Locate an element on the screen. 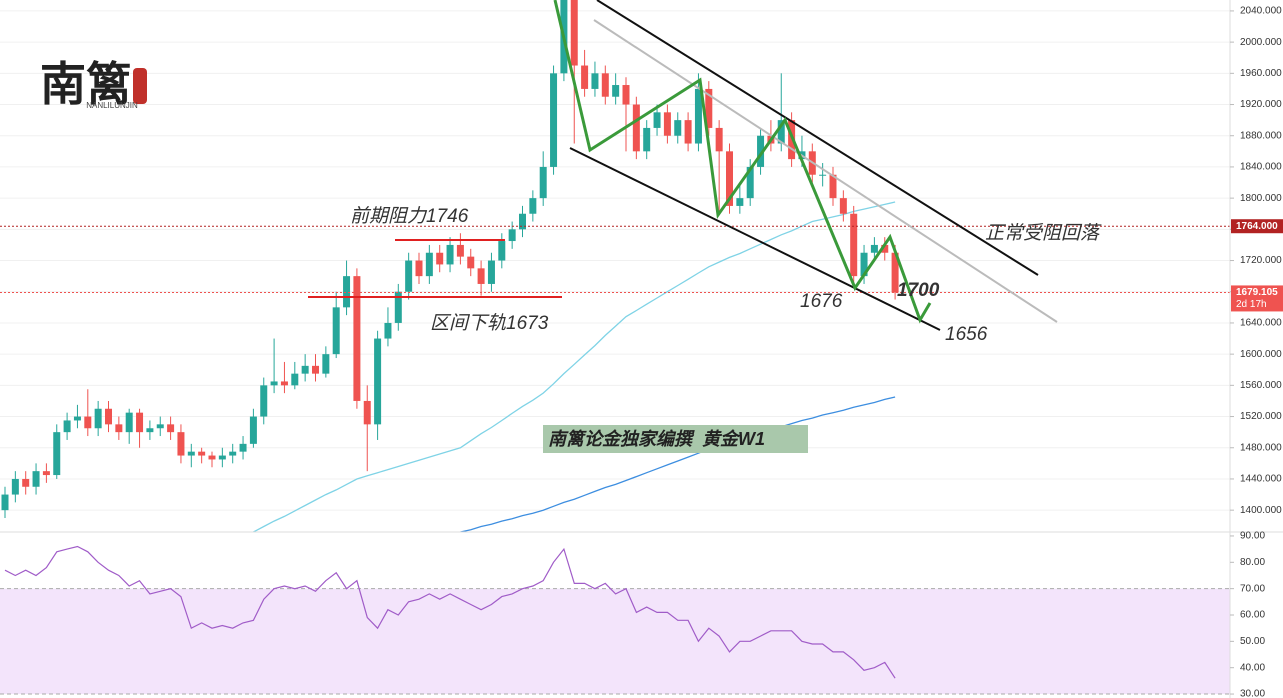 The height and width of the screenshot is (698, 1283). y-tick-label: 1520.000 is located at coordinates (1261, 416).